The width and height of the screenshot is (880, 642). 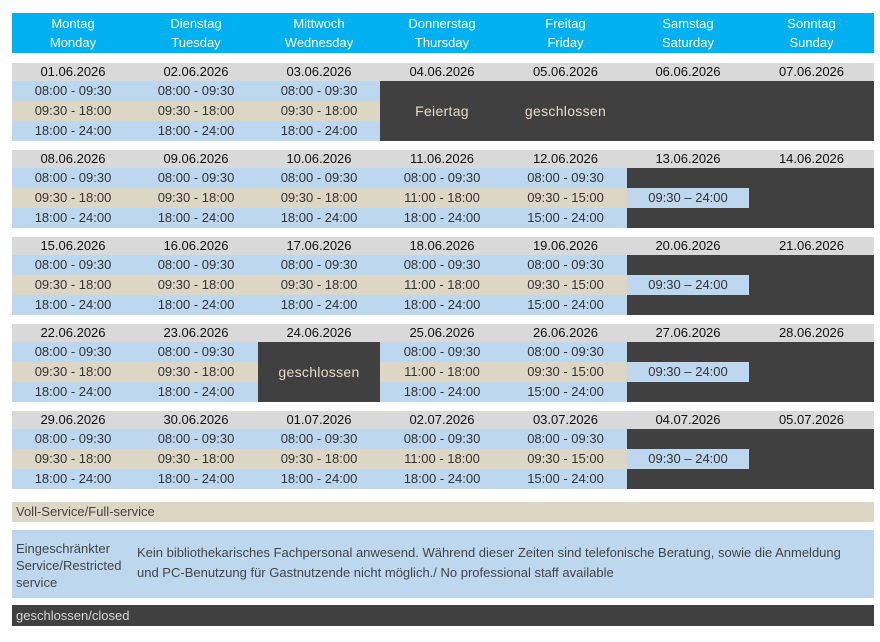 I want to click on legend-full-service-label: Voll-Service/Full-service, so click(x=85, y=511).